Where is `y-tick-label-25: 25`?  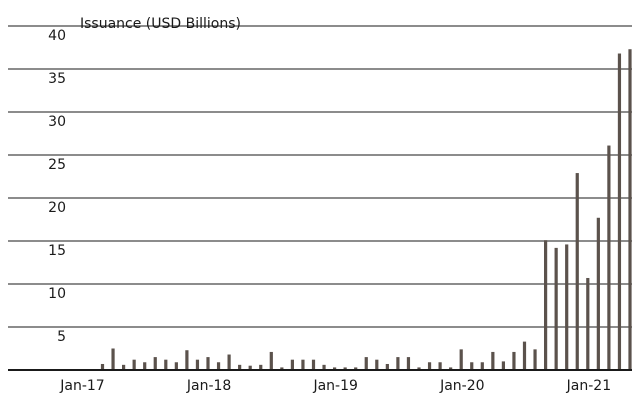
y-tick-label-25: 25 is located at coordinates (57, 165).